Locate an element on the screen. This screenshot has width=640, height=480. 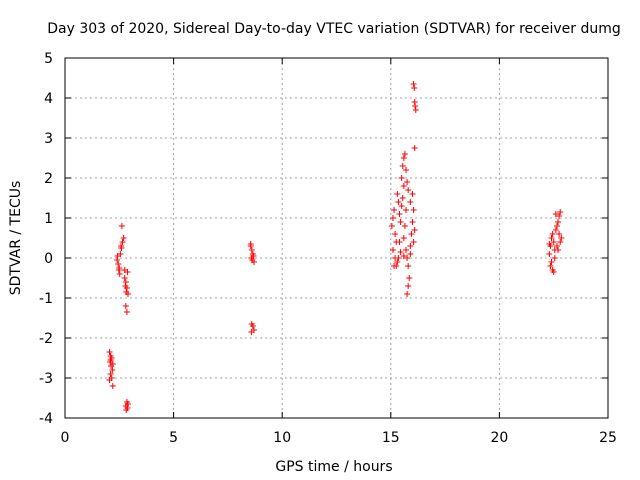
x-tick-label: 25 is located at coordinates (608, 438).